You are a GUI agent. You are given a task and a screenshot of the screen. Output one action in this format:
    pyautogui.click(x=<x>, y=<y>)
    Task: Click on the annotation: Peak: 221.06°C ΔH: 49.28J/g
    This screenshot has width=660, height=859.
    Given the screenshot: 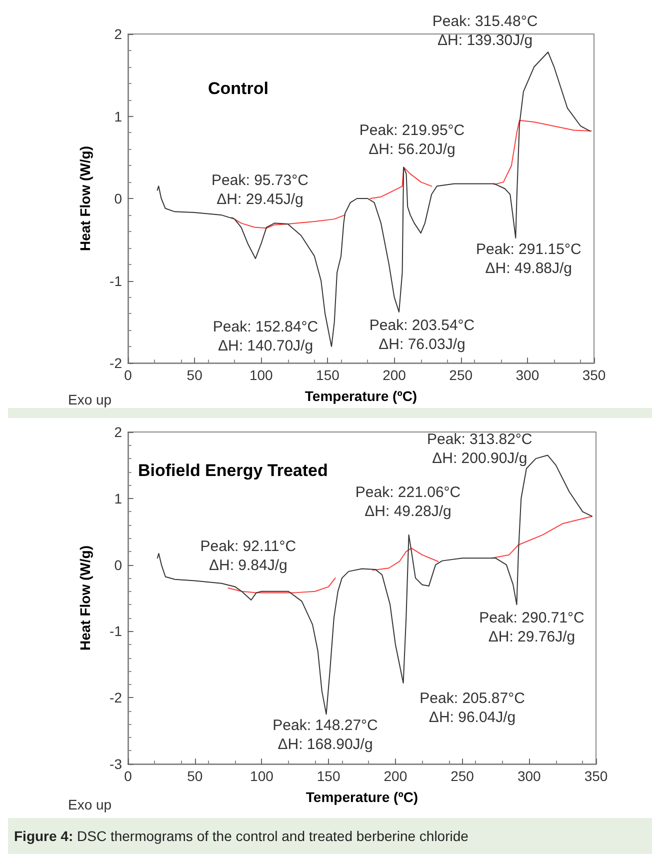 What is the action you would take?
    pyautogui.click(x=408, y=502)
    